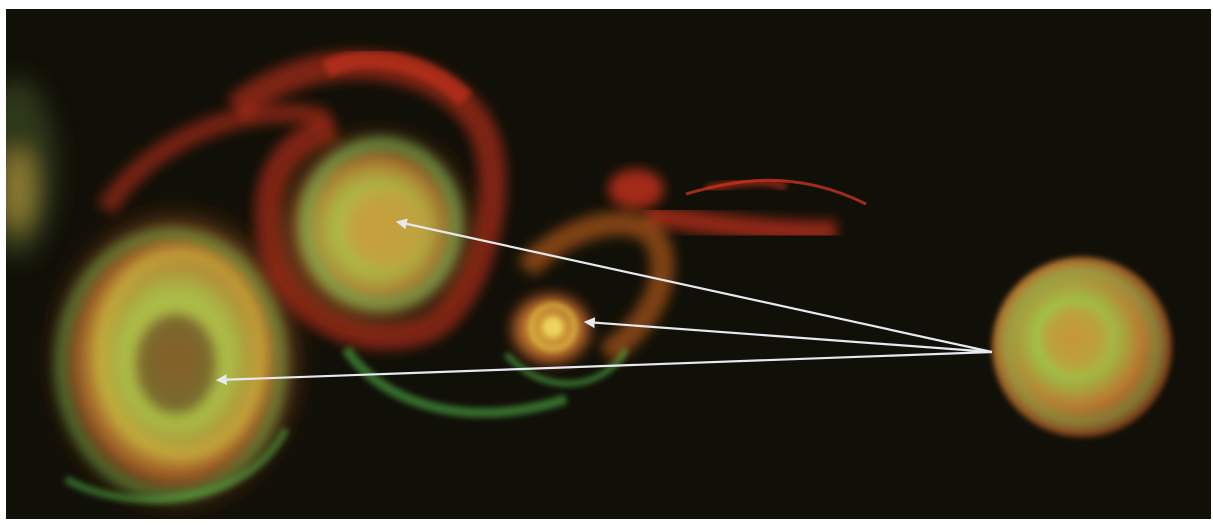 The width and height of the screenshot is (1213, 525). I want to click on small-middle-vortex, so click(589, 299).